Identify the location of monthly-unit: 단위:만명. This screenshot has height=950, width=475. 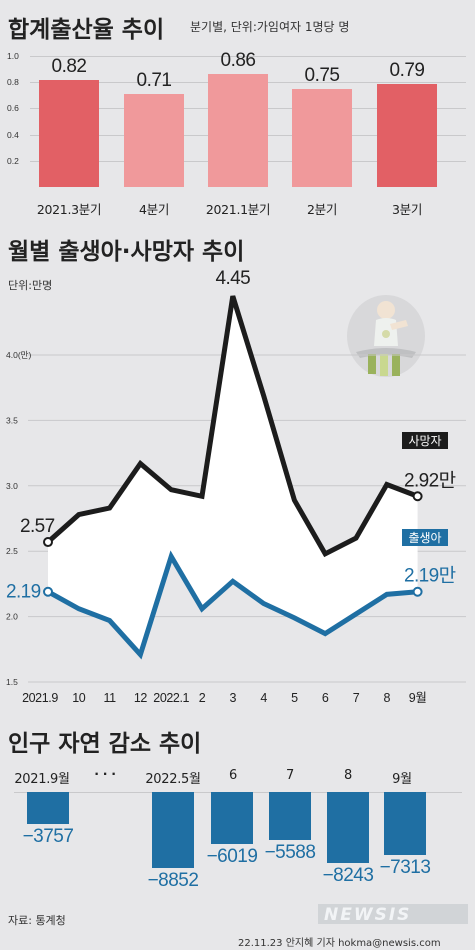
(30, 285).